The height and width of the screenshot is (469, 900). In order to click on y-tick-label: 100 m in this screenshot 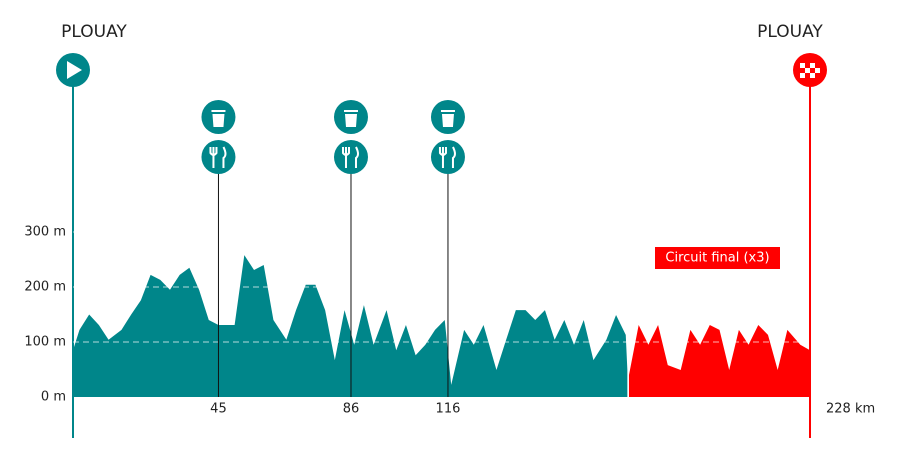, I will do `click(45, 342)`.